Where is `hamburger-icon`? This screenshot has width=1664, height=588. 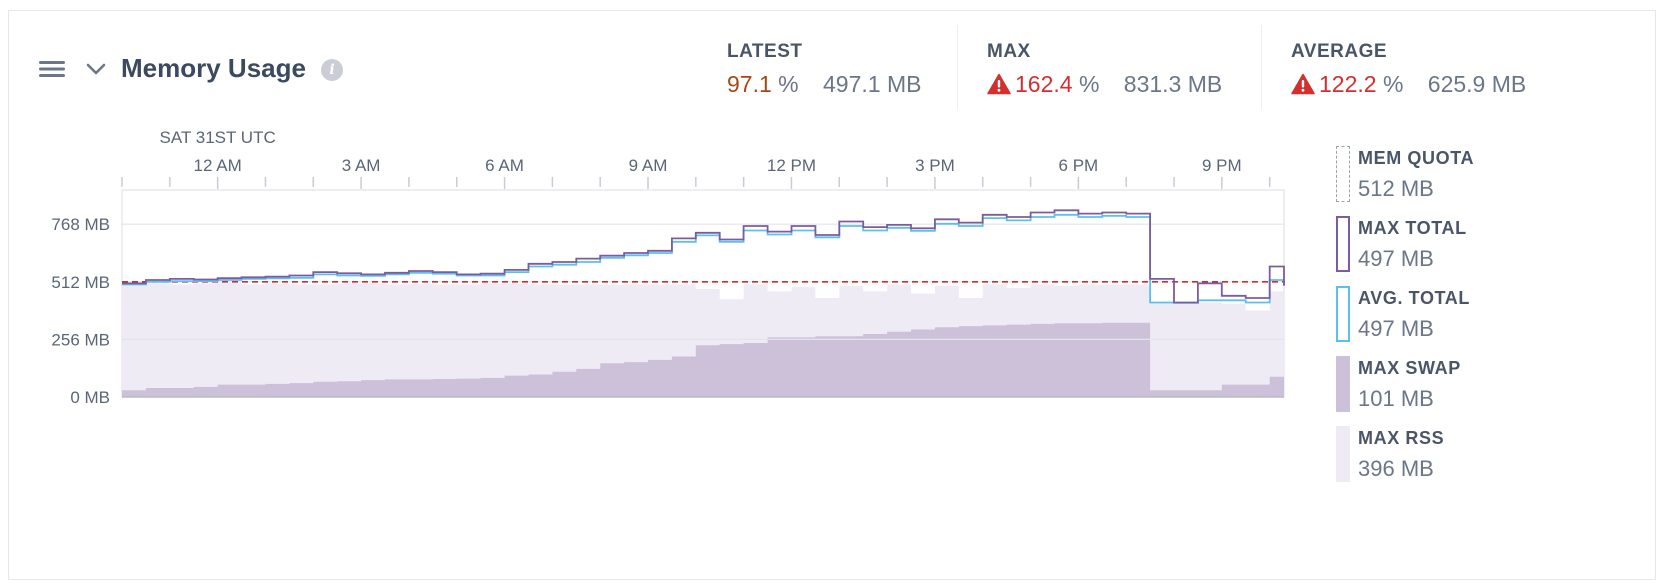 hamburger-icon is located at coordinates (52, 69).